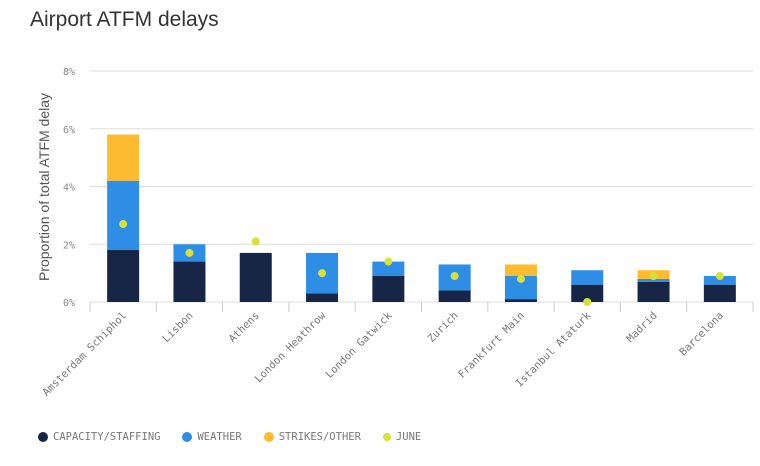 Image resolution: width=760 pixels, height=466 pixels. I want to click on y-axis-label: Proportion of total ATFM delay, so click(44, 187).